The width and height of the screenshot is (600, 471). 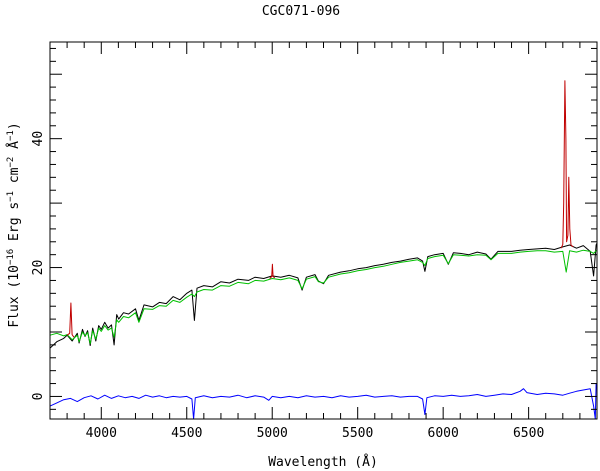 What do you see at coordinates (11, 196) in the screenshot?
I see `y-axis-label-exp2: −1` at bounding box center [11, 196].